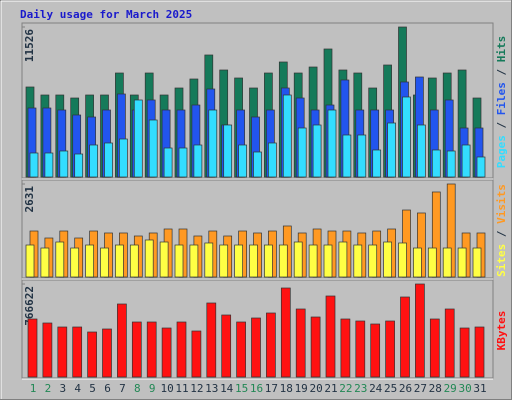  Describe the element at coordinates (166, 388) in the screenshot. I see `x-tick-label: 10` at that location.